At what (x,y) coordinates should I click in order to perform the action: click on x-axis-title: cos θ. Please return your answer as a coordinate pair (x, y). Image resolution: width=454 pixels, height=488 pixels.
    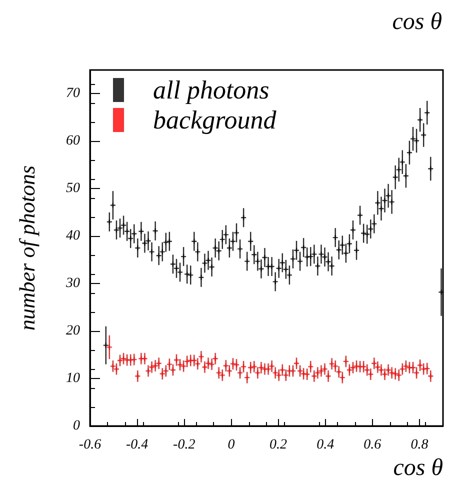
    Looking at the image, I should click on (418, 468).